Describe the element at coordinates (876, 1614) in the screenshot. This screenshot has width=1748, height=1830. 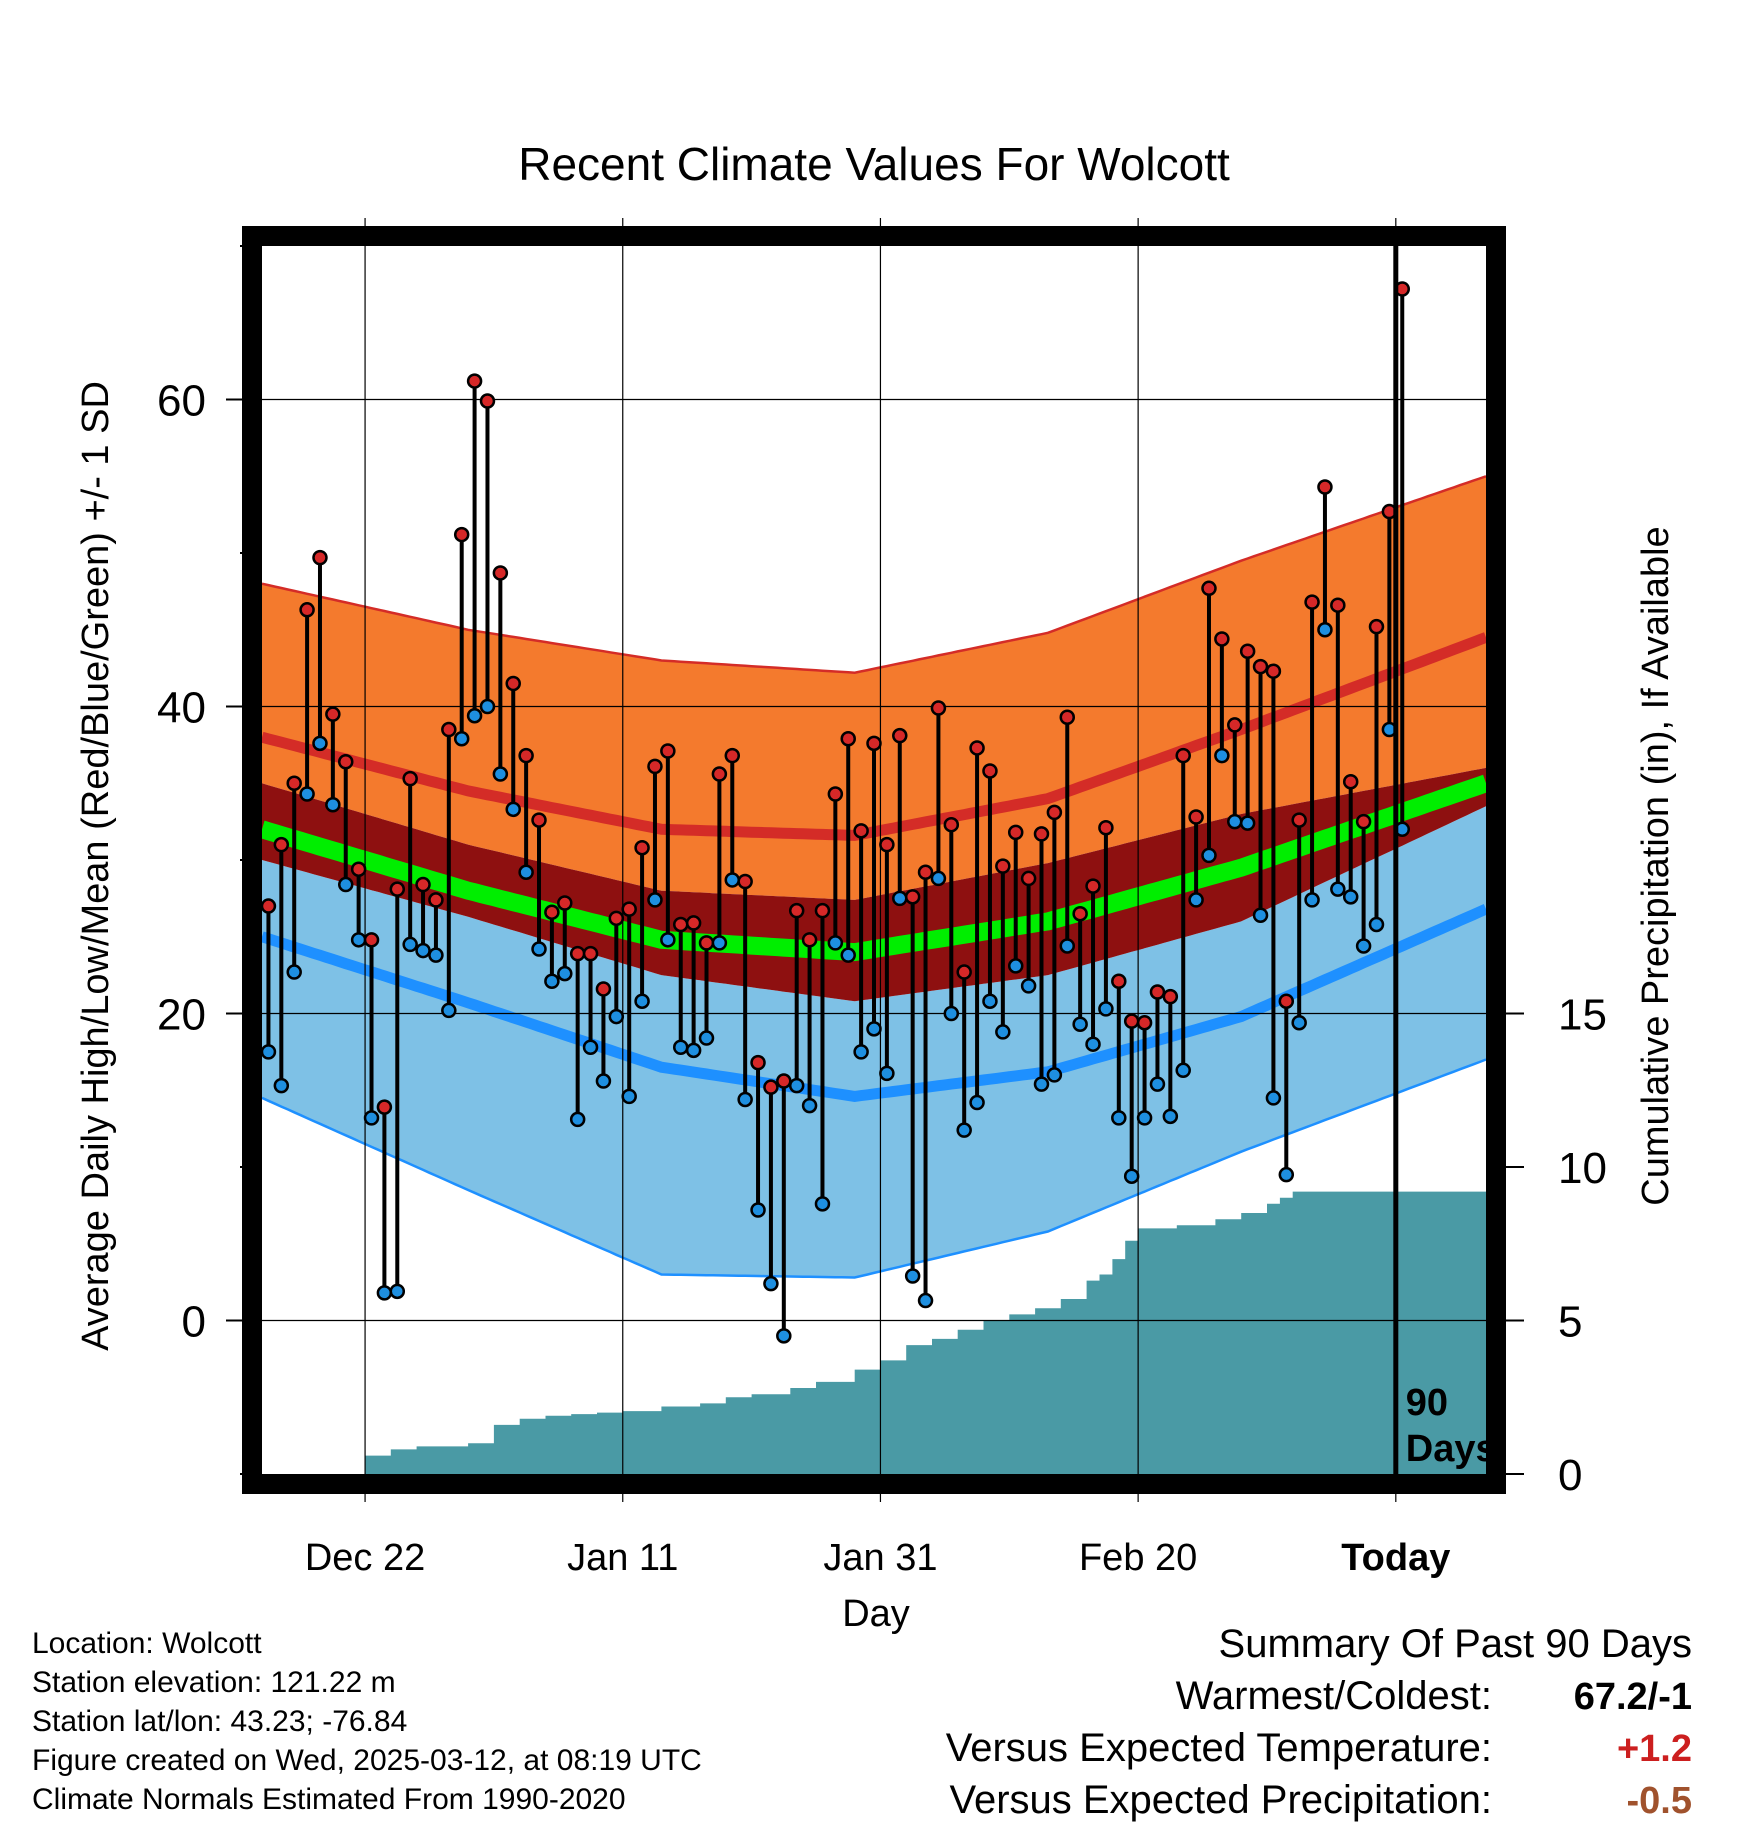
I see `x-axis-label: Day` at that location.